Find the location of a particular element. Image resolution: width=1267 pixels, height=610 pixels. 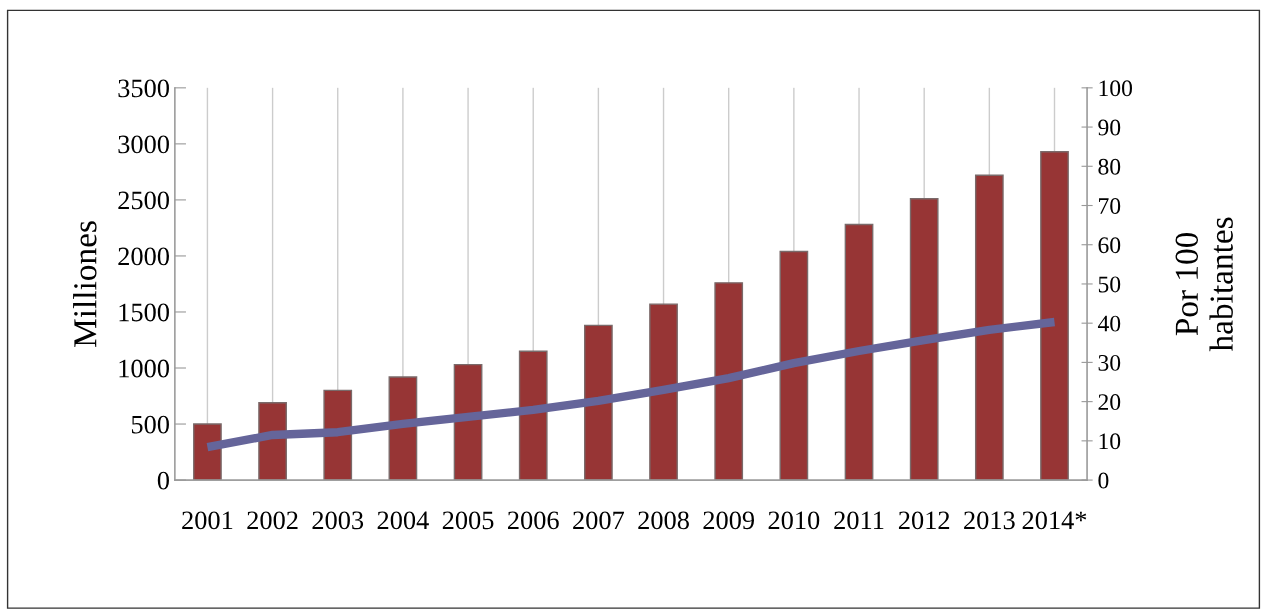

x-tick-label: 2008 is located at coordinates (663, 520).